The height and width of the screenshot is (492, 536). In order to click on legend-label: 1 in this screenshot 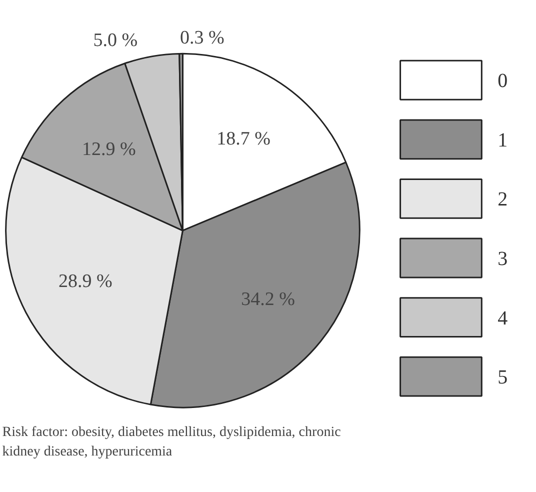, I will do `click(503, 140)`.